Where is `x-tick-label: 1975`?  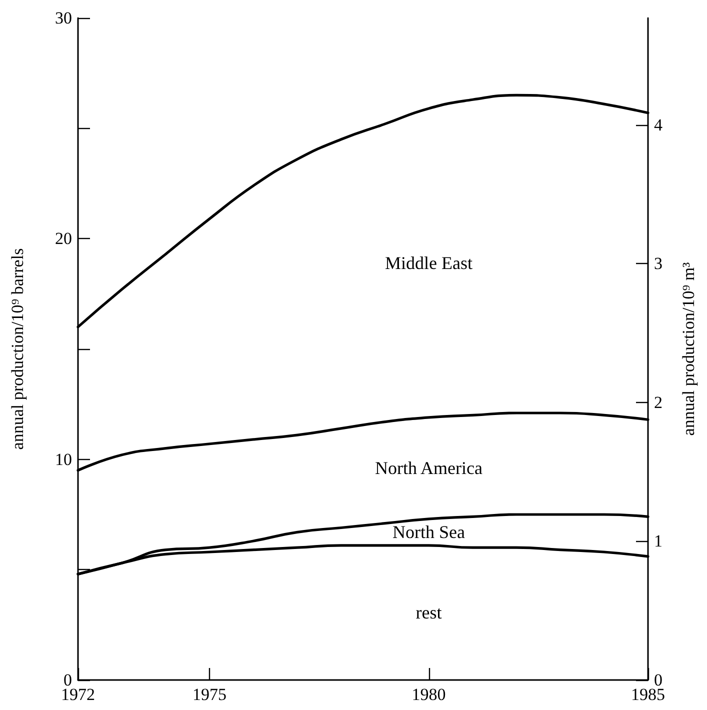 x-tick-label: 1975 is located at coordinates (209, 694).